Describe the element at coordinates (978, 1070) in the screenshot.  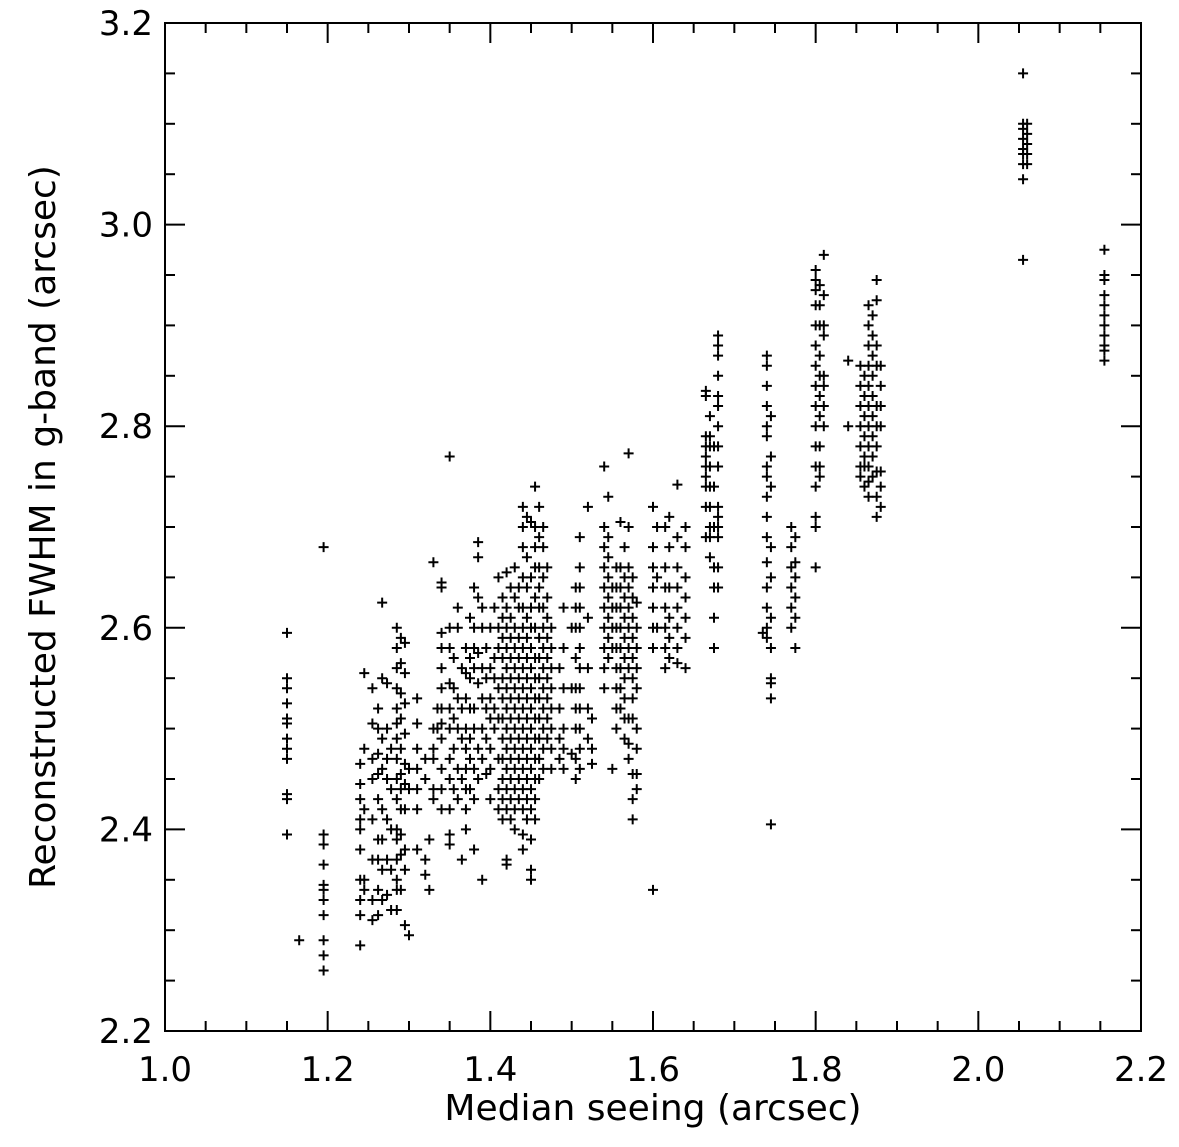
I see `x-tick-label: 2.0` at that location.